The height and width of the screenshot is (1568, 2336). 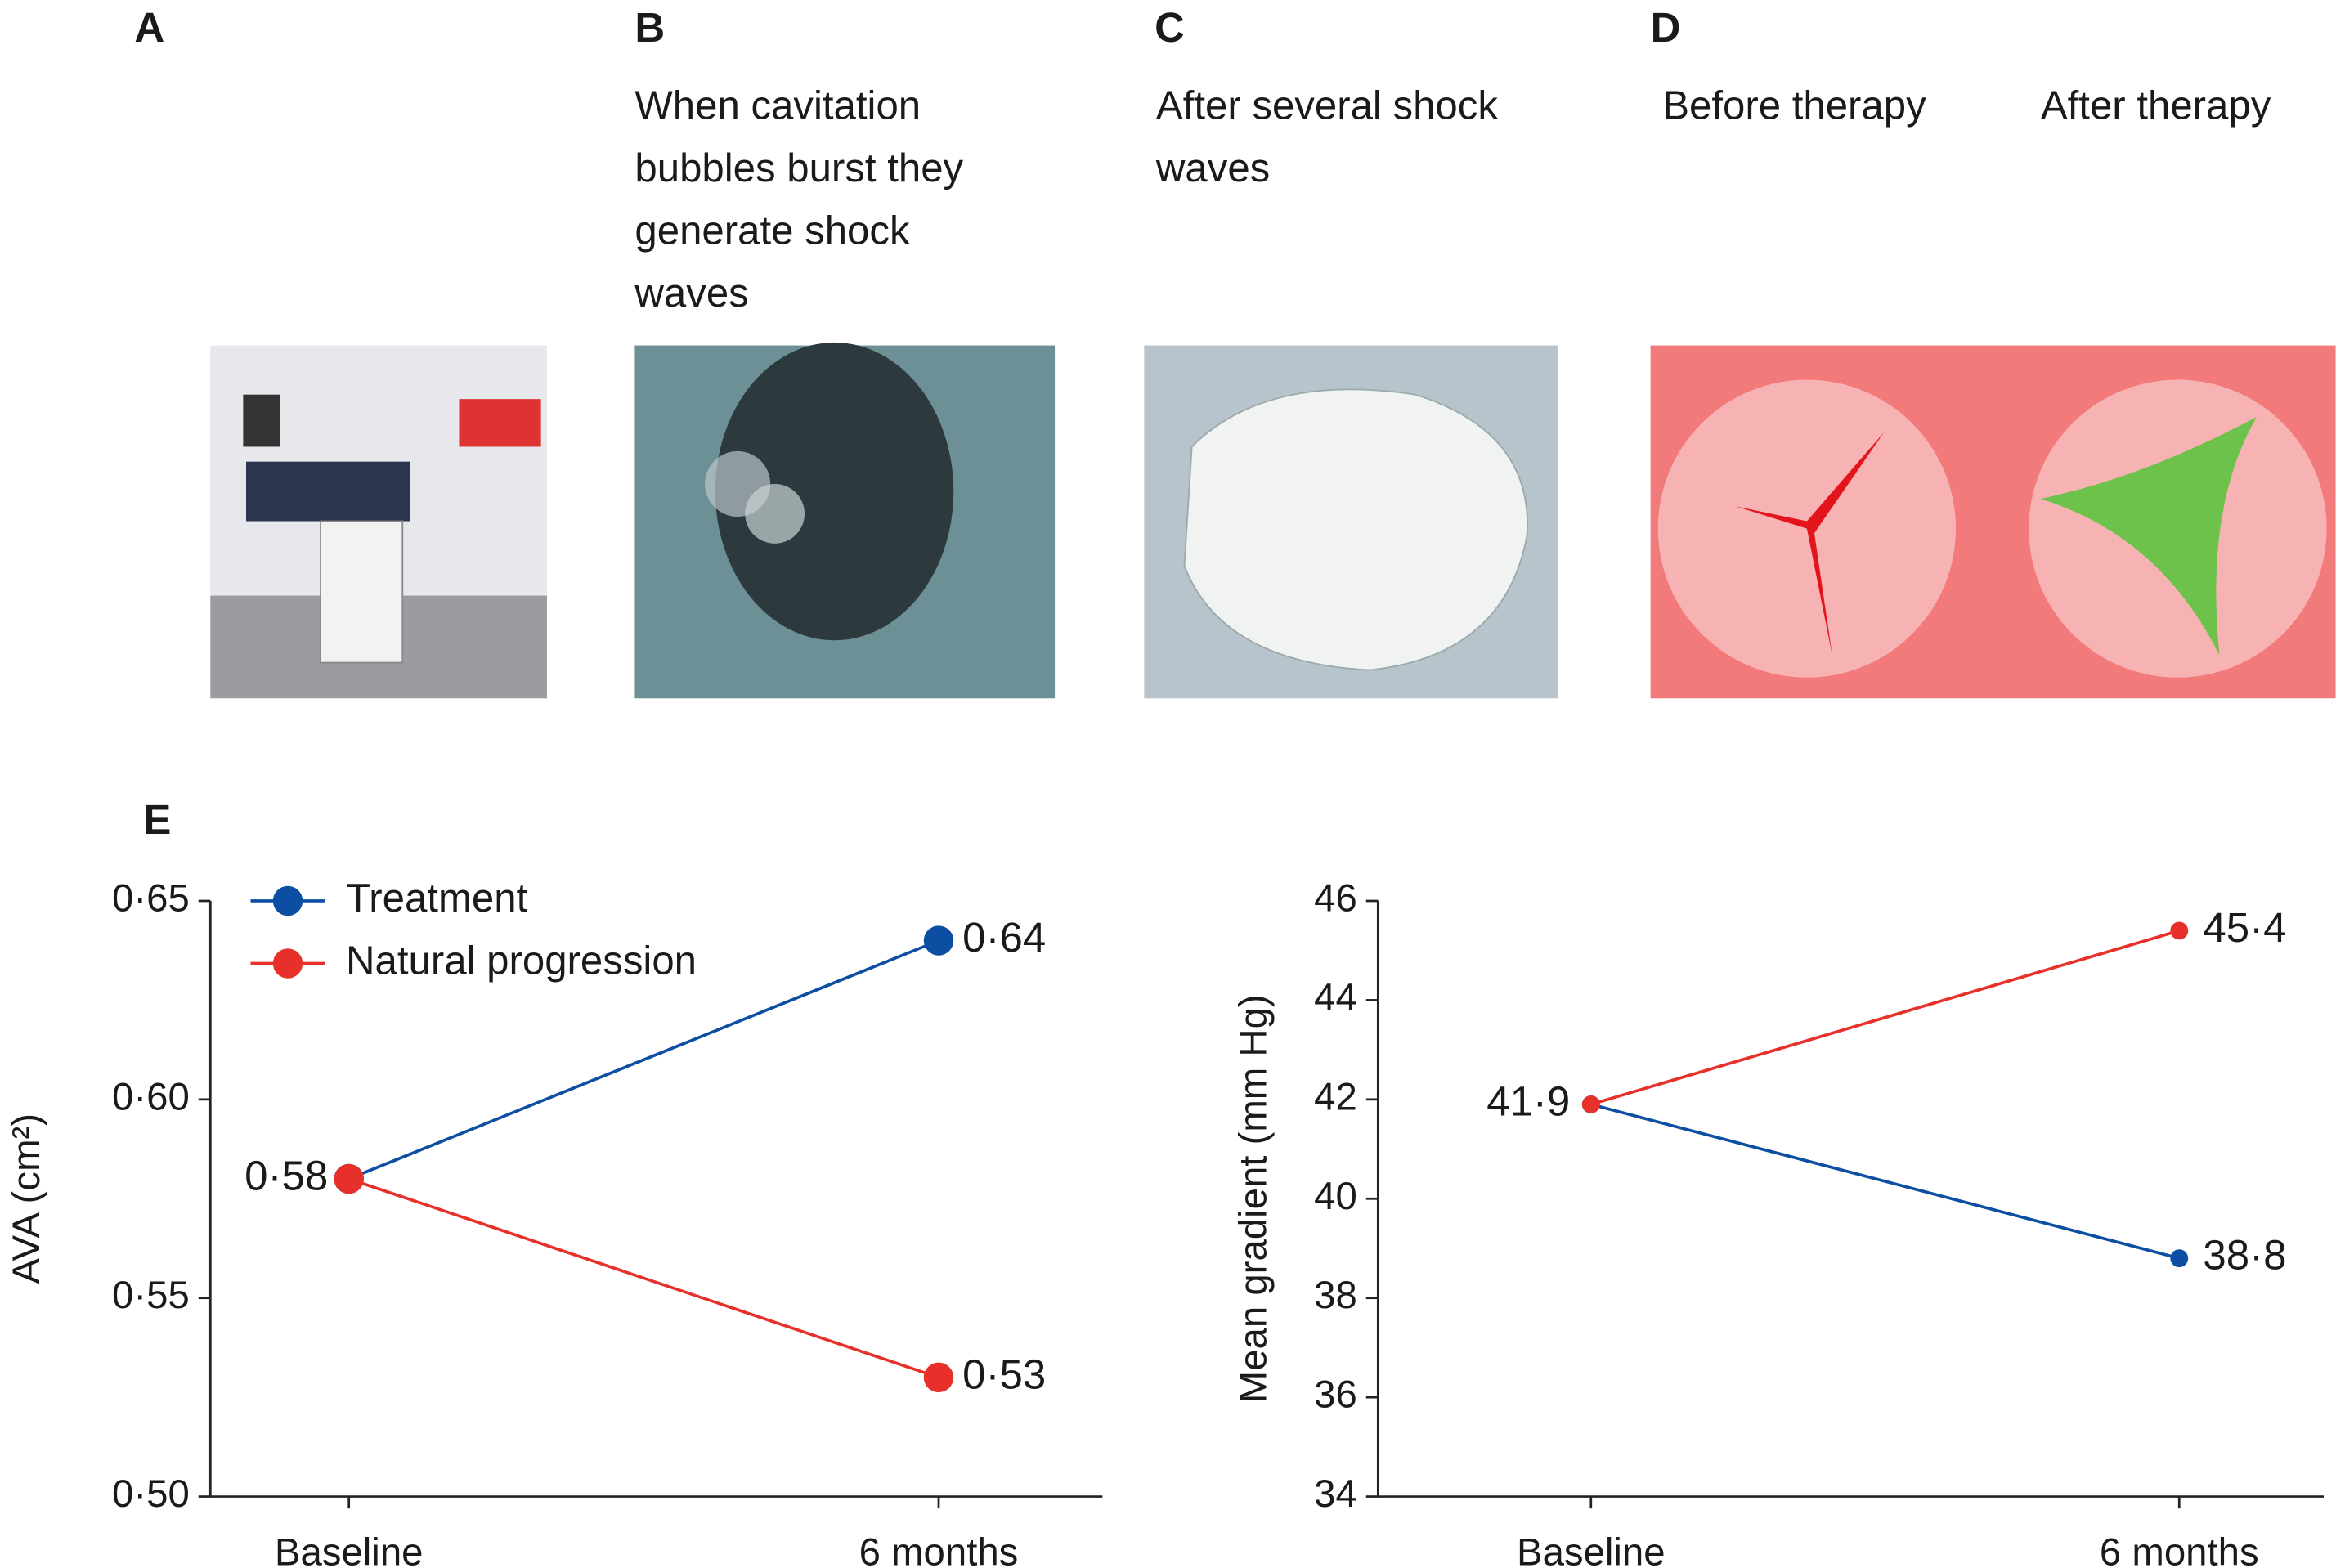 I want to click on y-tick-label: 44, so click(x=1335, y=997).